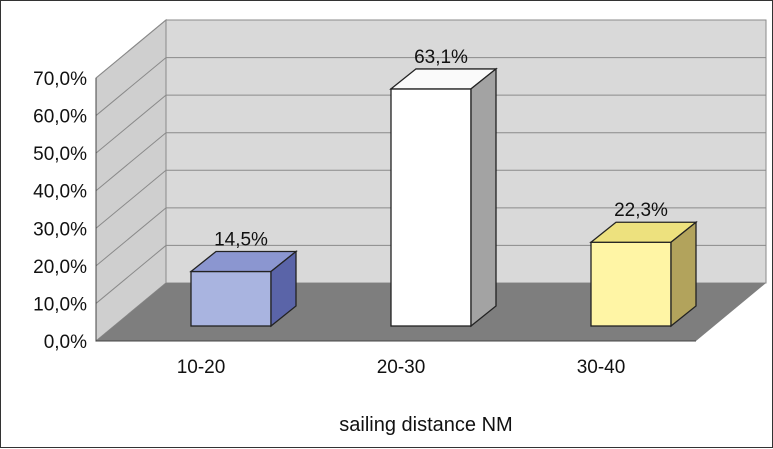  Describe the element at coordinates (60, 229) in the screenshot. I see `y-tick-label: 30,0%` at that location.